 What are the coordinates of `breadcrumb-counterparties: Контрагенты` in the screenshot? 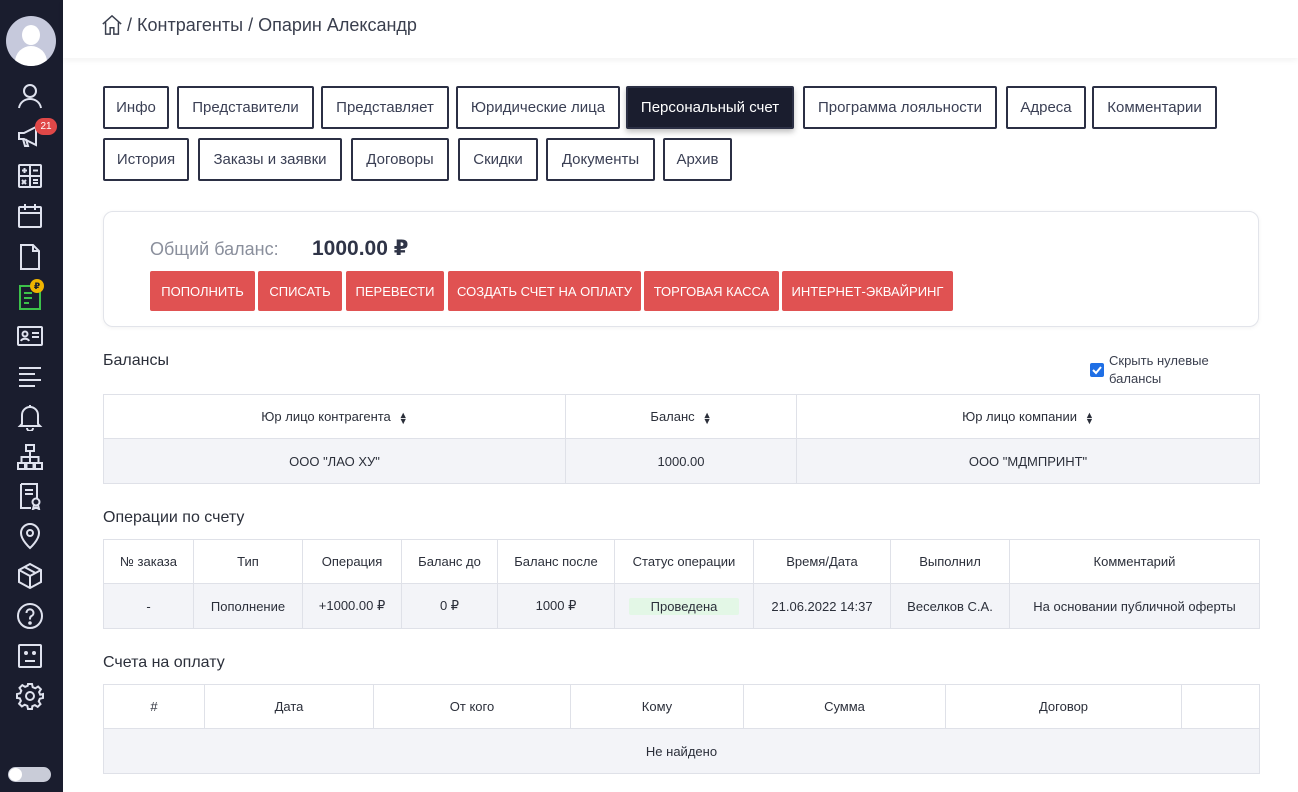 It's located at (190, 24).